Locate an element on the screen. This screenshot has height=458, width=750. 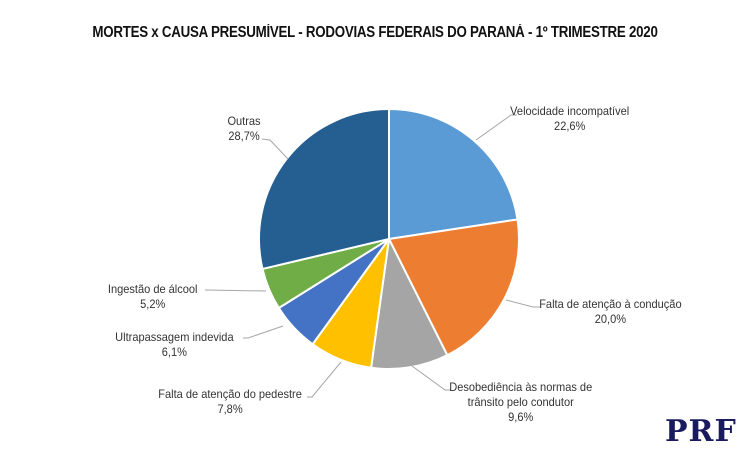
leader-line-pedestre is located at coordinates (324, 379).